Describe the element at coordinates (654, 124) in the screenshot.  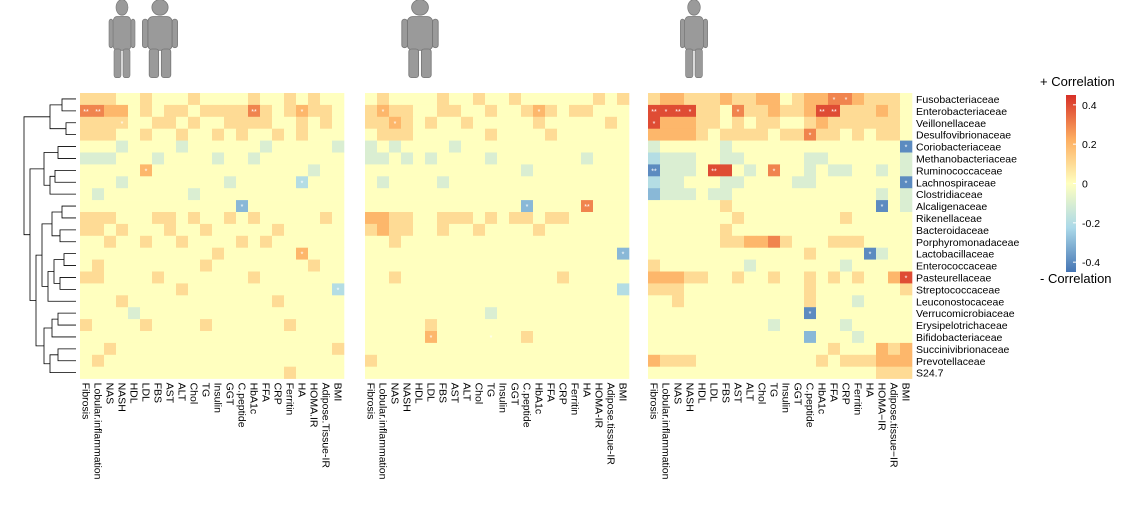
I see `significance-mark: *` at that location.